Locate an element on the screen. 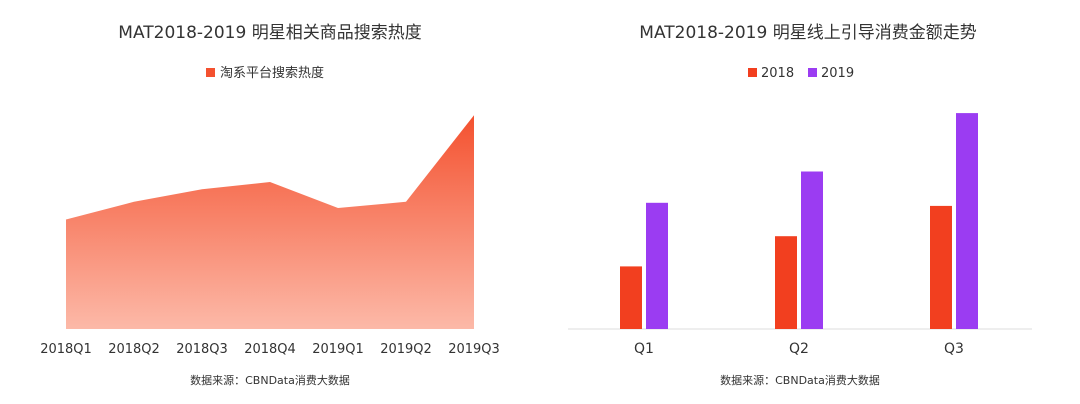  area-chart-source: 数据来源：CBNData消费大数据 is located at coordinates (270, 380).